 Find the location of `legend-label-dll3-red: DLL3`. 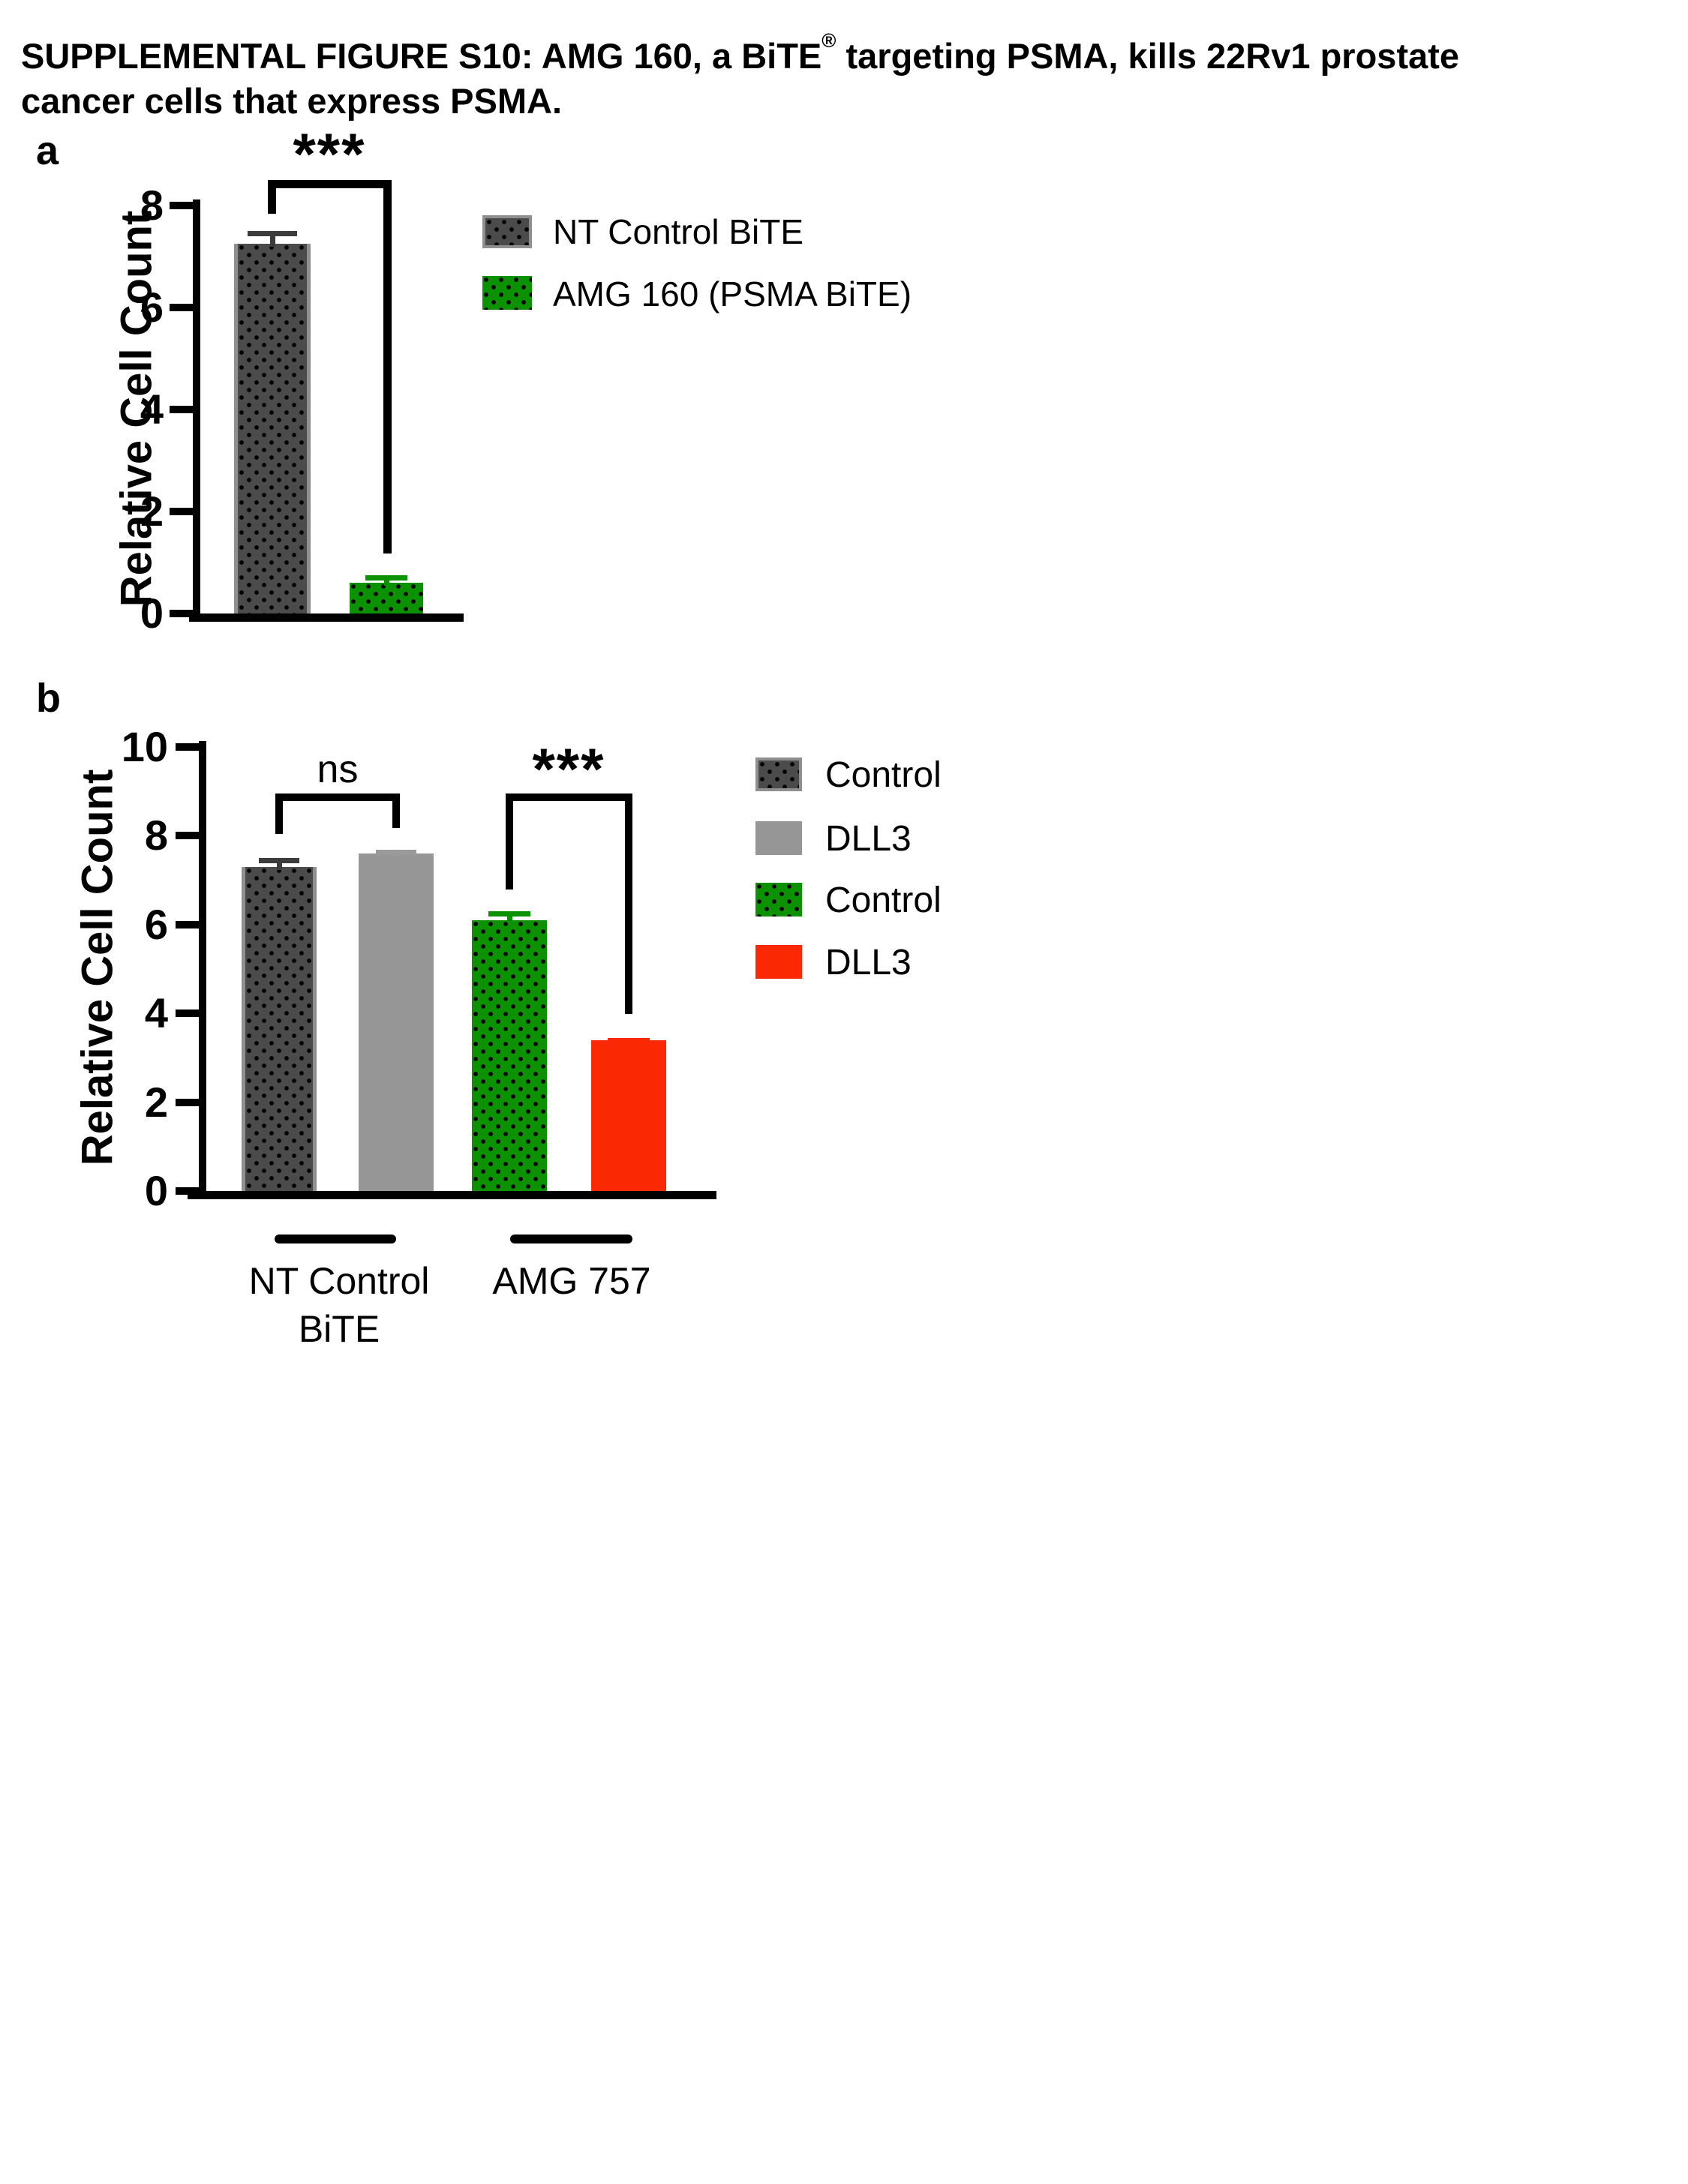

legend-label-dll3-red: DLL3 is located at coordinates (868, 962).